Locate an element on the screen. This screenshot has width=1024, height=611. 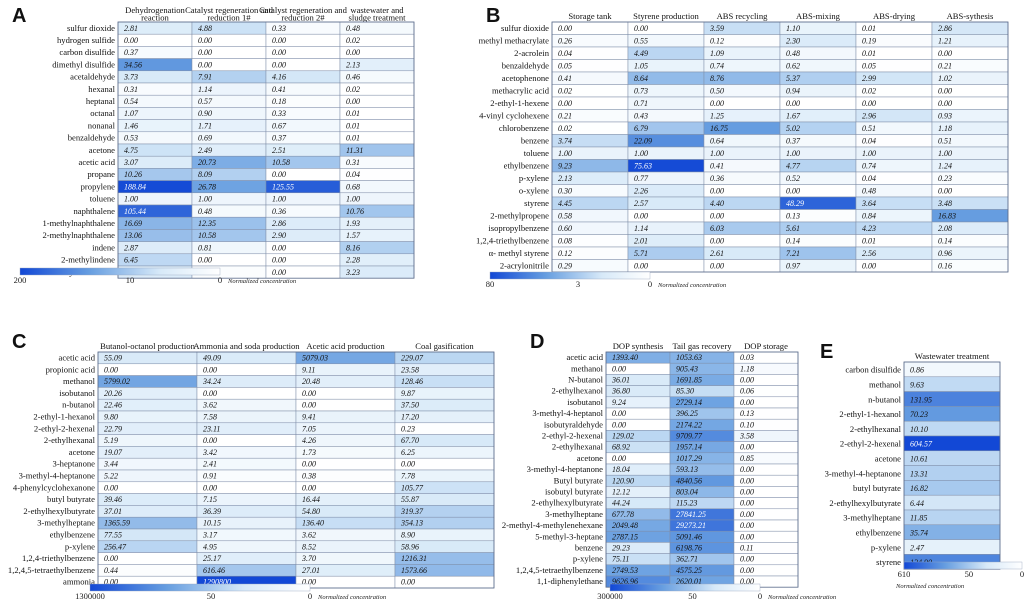
heatmap-a-row-label: 2-methylindene is located at coordinates (88, 260).